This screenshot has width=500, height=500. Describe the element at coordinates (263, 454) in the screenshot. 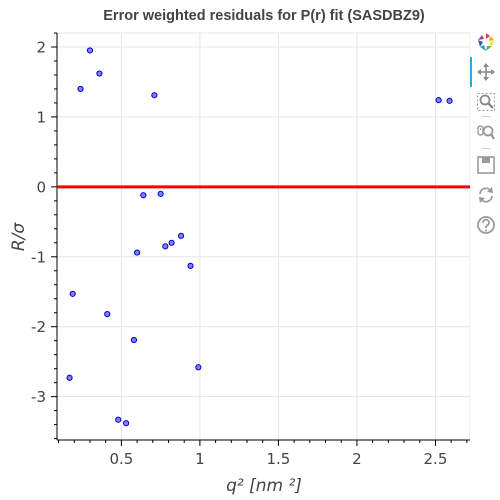

I see `x-axis-ticks: 0.5 1 1.5 2 2.5` at that location.